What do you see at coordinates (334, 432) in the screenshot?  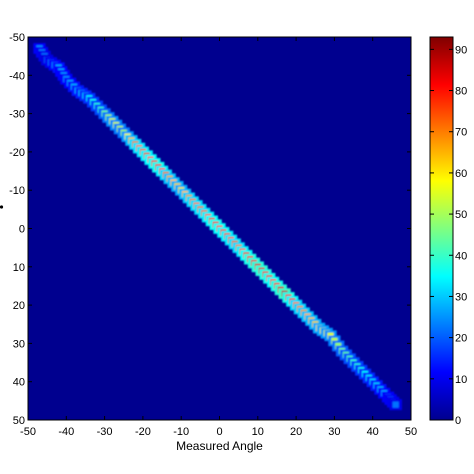 I see `x-tick-label: 30` at bounding box center [334, 432].